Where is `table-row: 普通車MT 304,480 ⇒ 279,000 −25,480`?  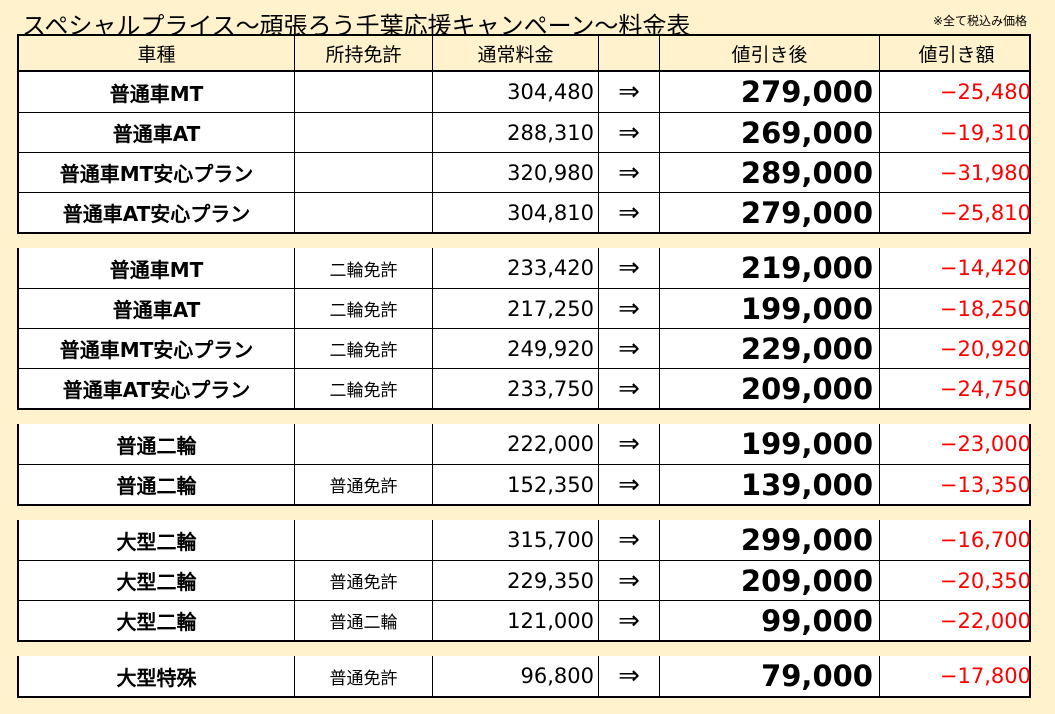
table-row: 普通車MT 304,480 ⇒ 279,000 −25,480 is located at coordinates (525, 92).